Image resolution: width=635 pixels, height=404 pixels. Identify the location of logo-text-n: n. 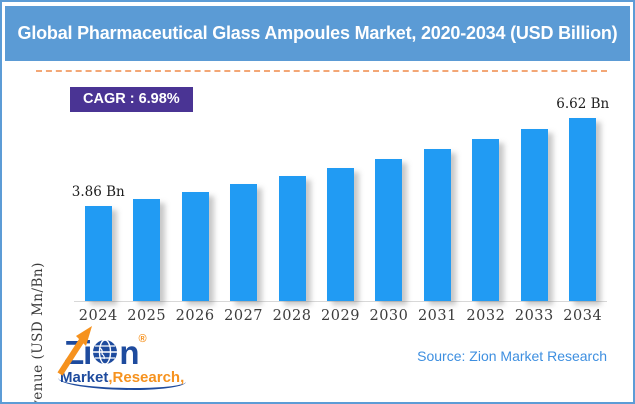
(129, 352).